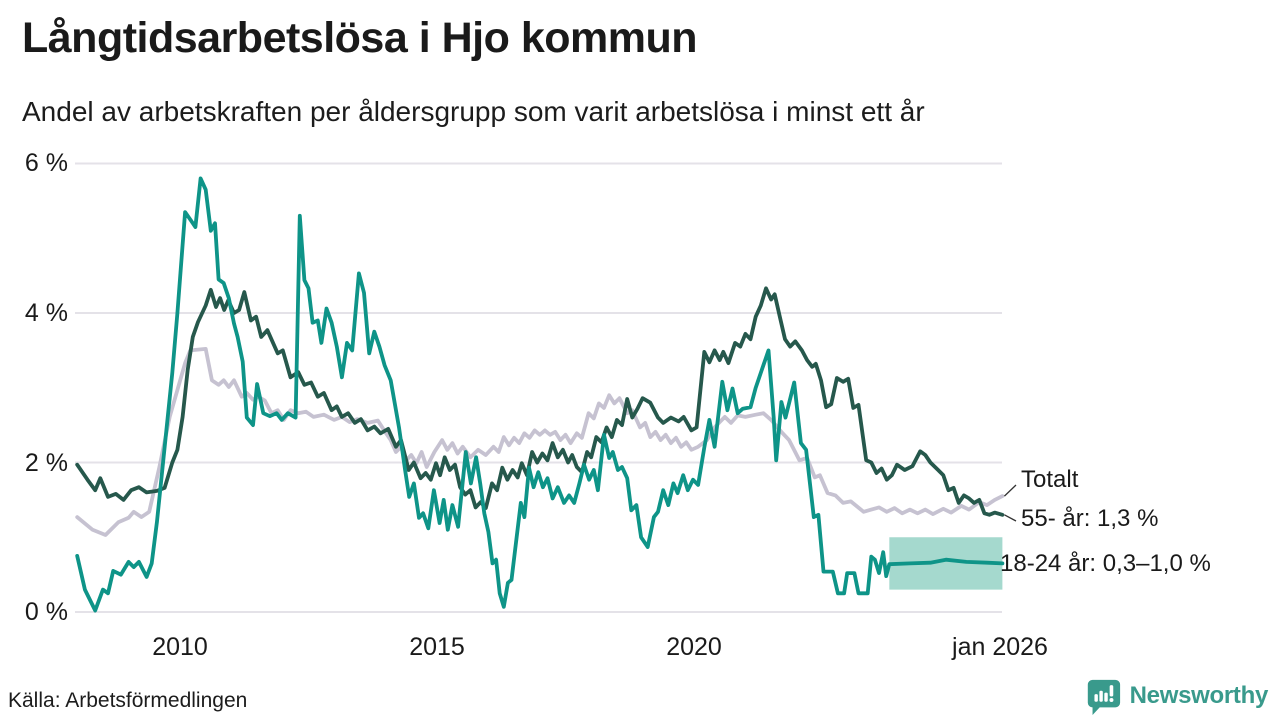 Image resolution: width=1280 pixels, height=720 pixels. Describe the element at coordinates (1090, 518) in the screenshot. I see `series-end-label-55: 55- år: 1,3 %` at that location.